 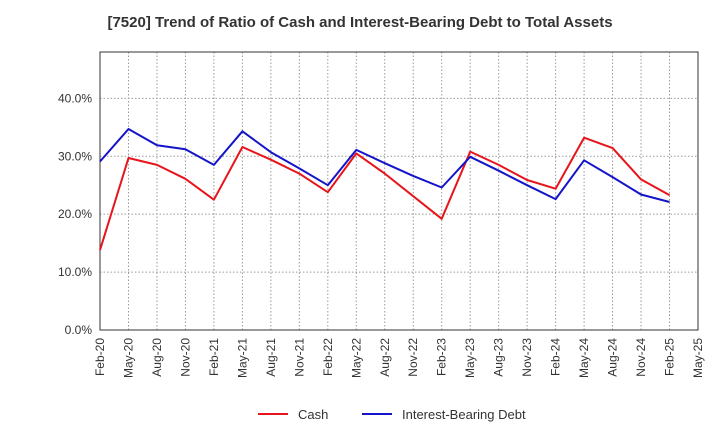 I want to click on x-tick-label: Aug-22, so click(x=385, y=357).